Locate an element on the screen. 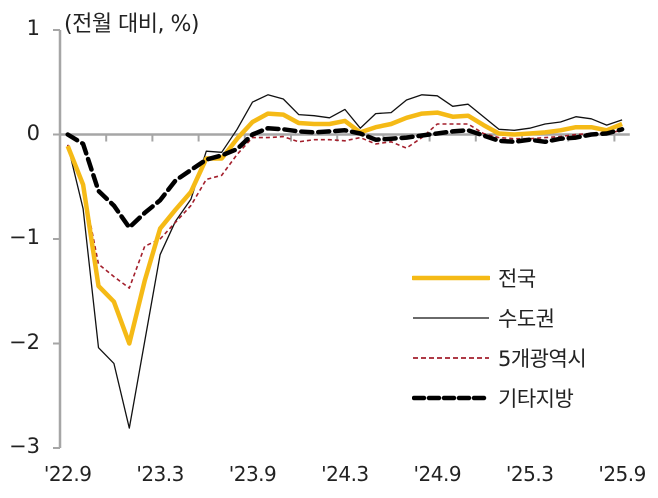  legend-label-national: 전국 is located at coordinates (517, 279).